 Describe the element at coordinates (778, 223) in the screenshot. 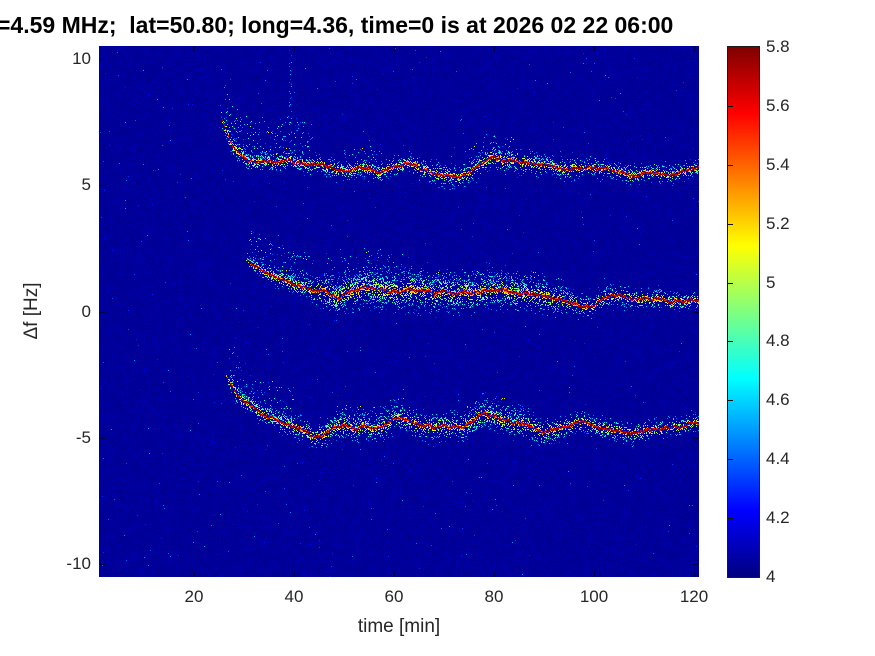

I see `colorbar-tick-label: 5.2` at that location.